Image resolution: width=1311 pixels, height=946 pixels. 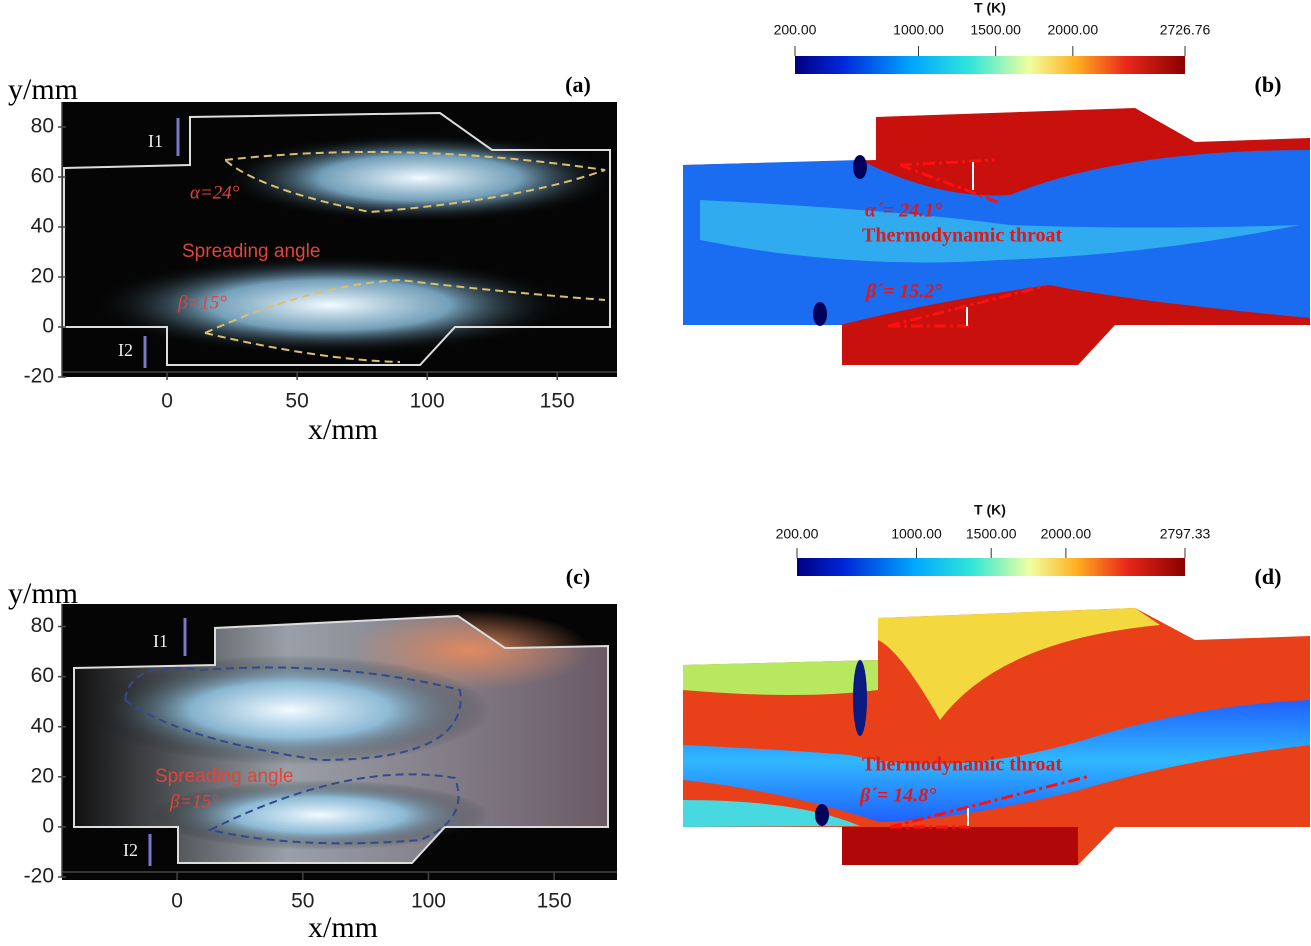 I want to click on annotation: α´= 24.1°, so click(x=903, y=211).